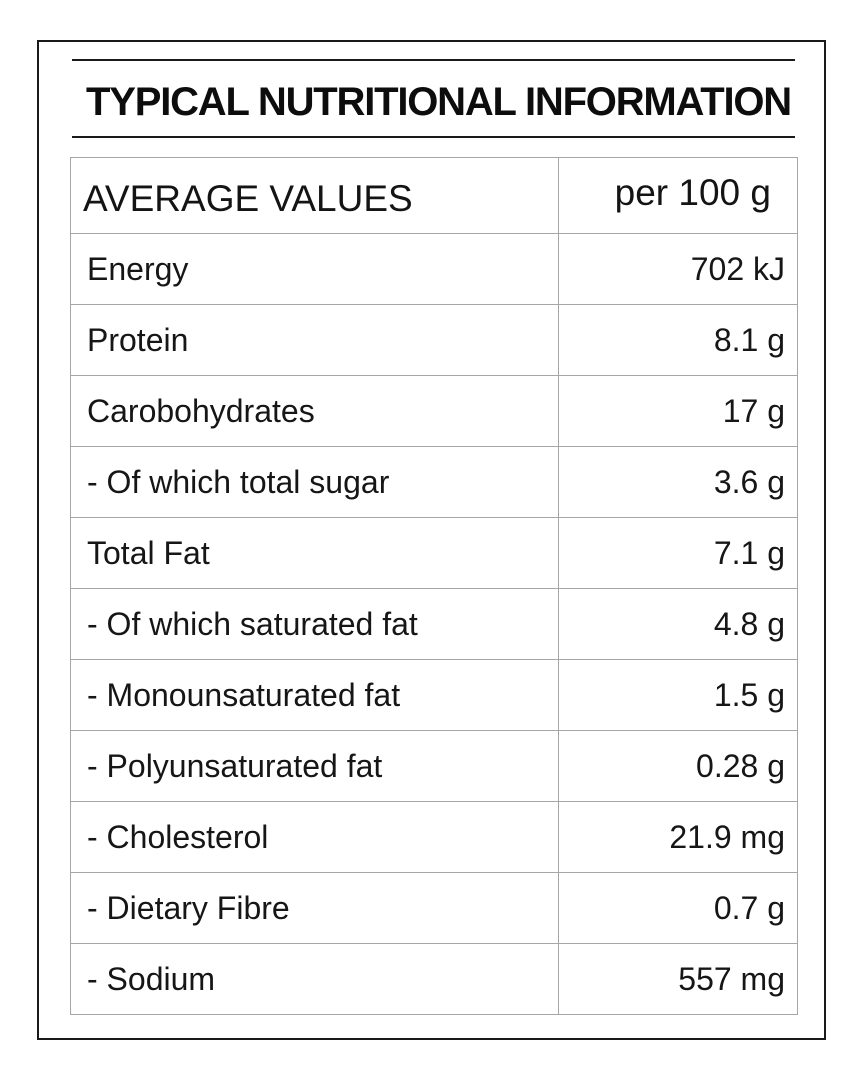 Image resolution: width=861 pixels, height=1080 pixels. I want to click on table-header-row: AVERAGE VALUES per 100 g, so click(434, 195).